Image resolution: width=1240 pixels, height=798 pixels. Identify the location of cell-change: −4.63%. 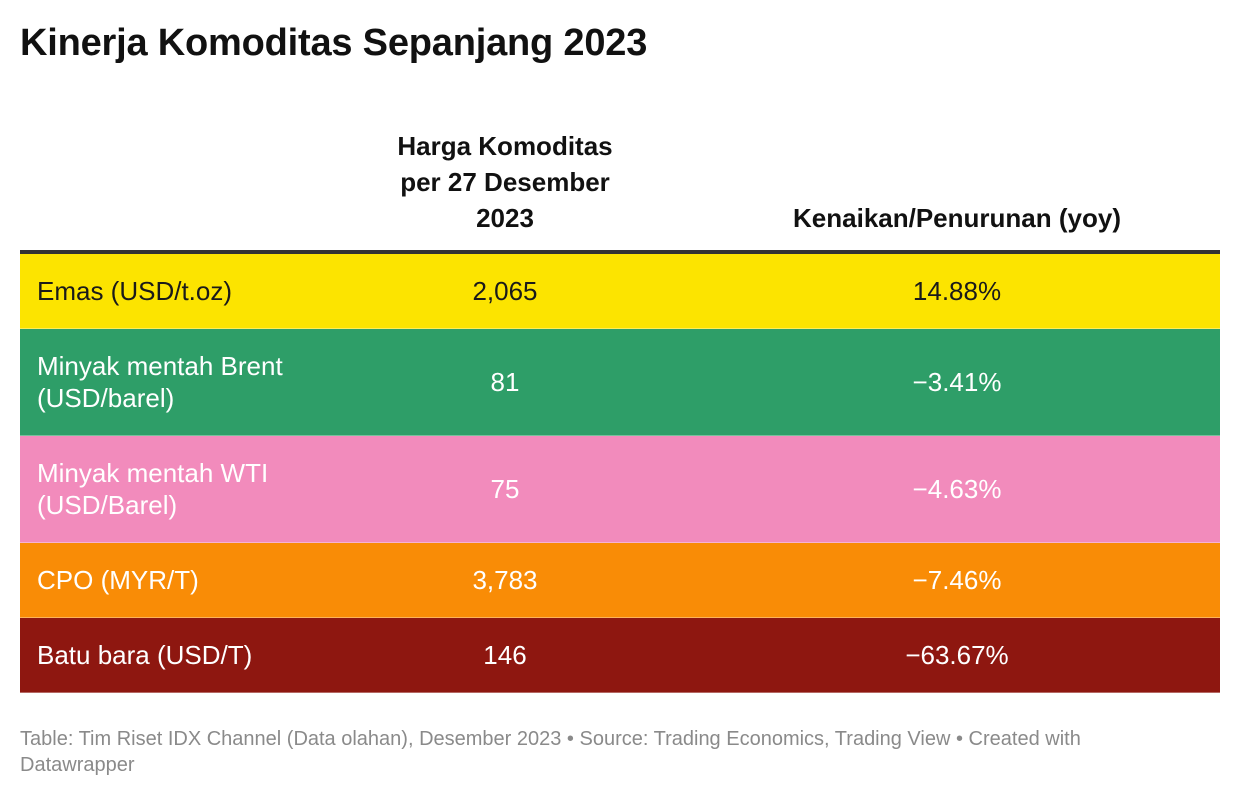
(957, 489).